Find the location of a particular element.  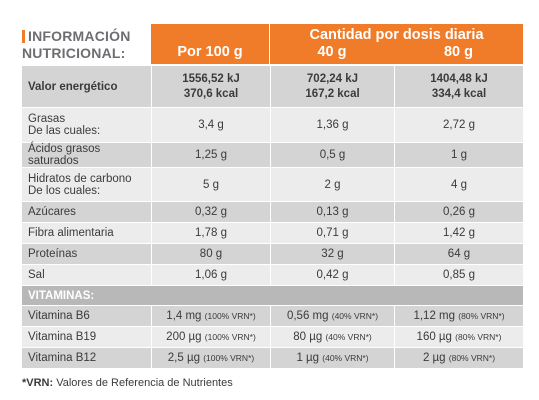

title-line-1: INFORMACIÓN is located at coordinates (79, 36).